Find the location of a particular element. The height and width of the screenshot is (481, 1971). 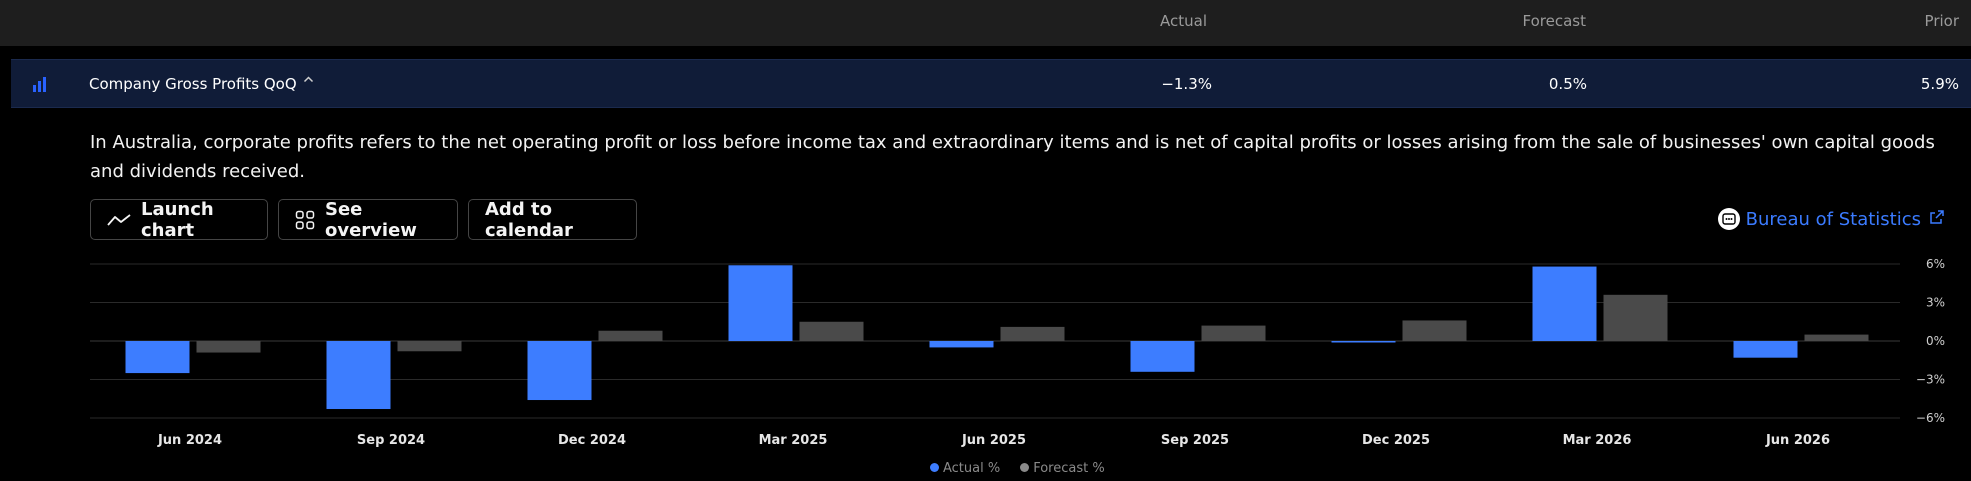

legend-actual-dot is located at coordinates (934, 467).